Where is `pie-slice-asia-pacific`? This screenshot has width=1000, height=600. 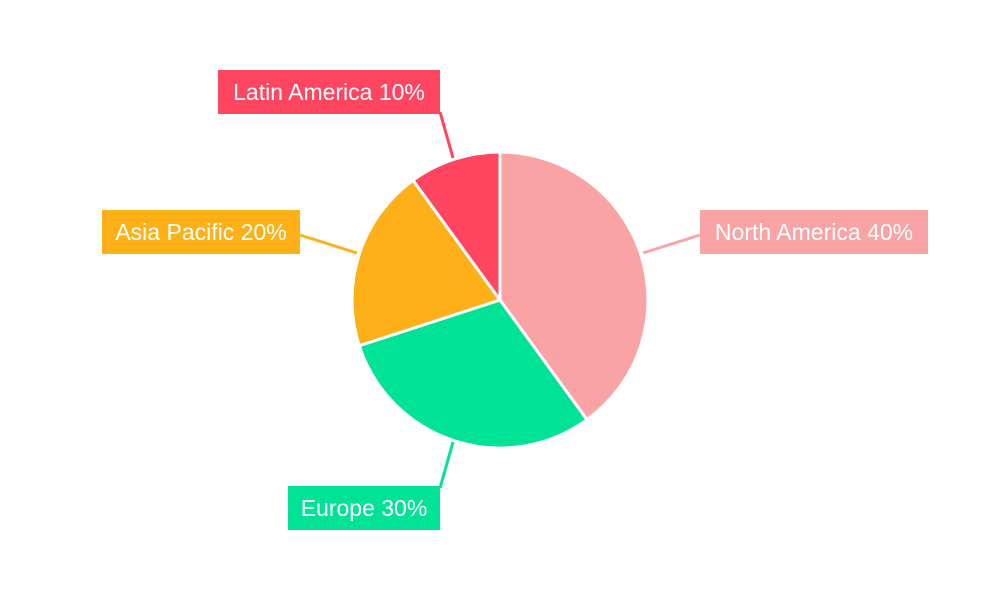 pie-slice-asia-pacific is located at coordinates (426, 263).